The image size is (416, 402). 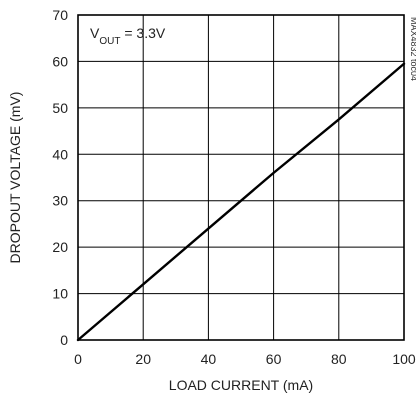 What do you see at coordinates (60, 201) in the screenshot?
I see `y-tick-label: 30` at bounding box center [60, 201].